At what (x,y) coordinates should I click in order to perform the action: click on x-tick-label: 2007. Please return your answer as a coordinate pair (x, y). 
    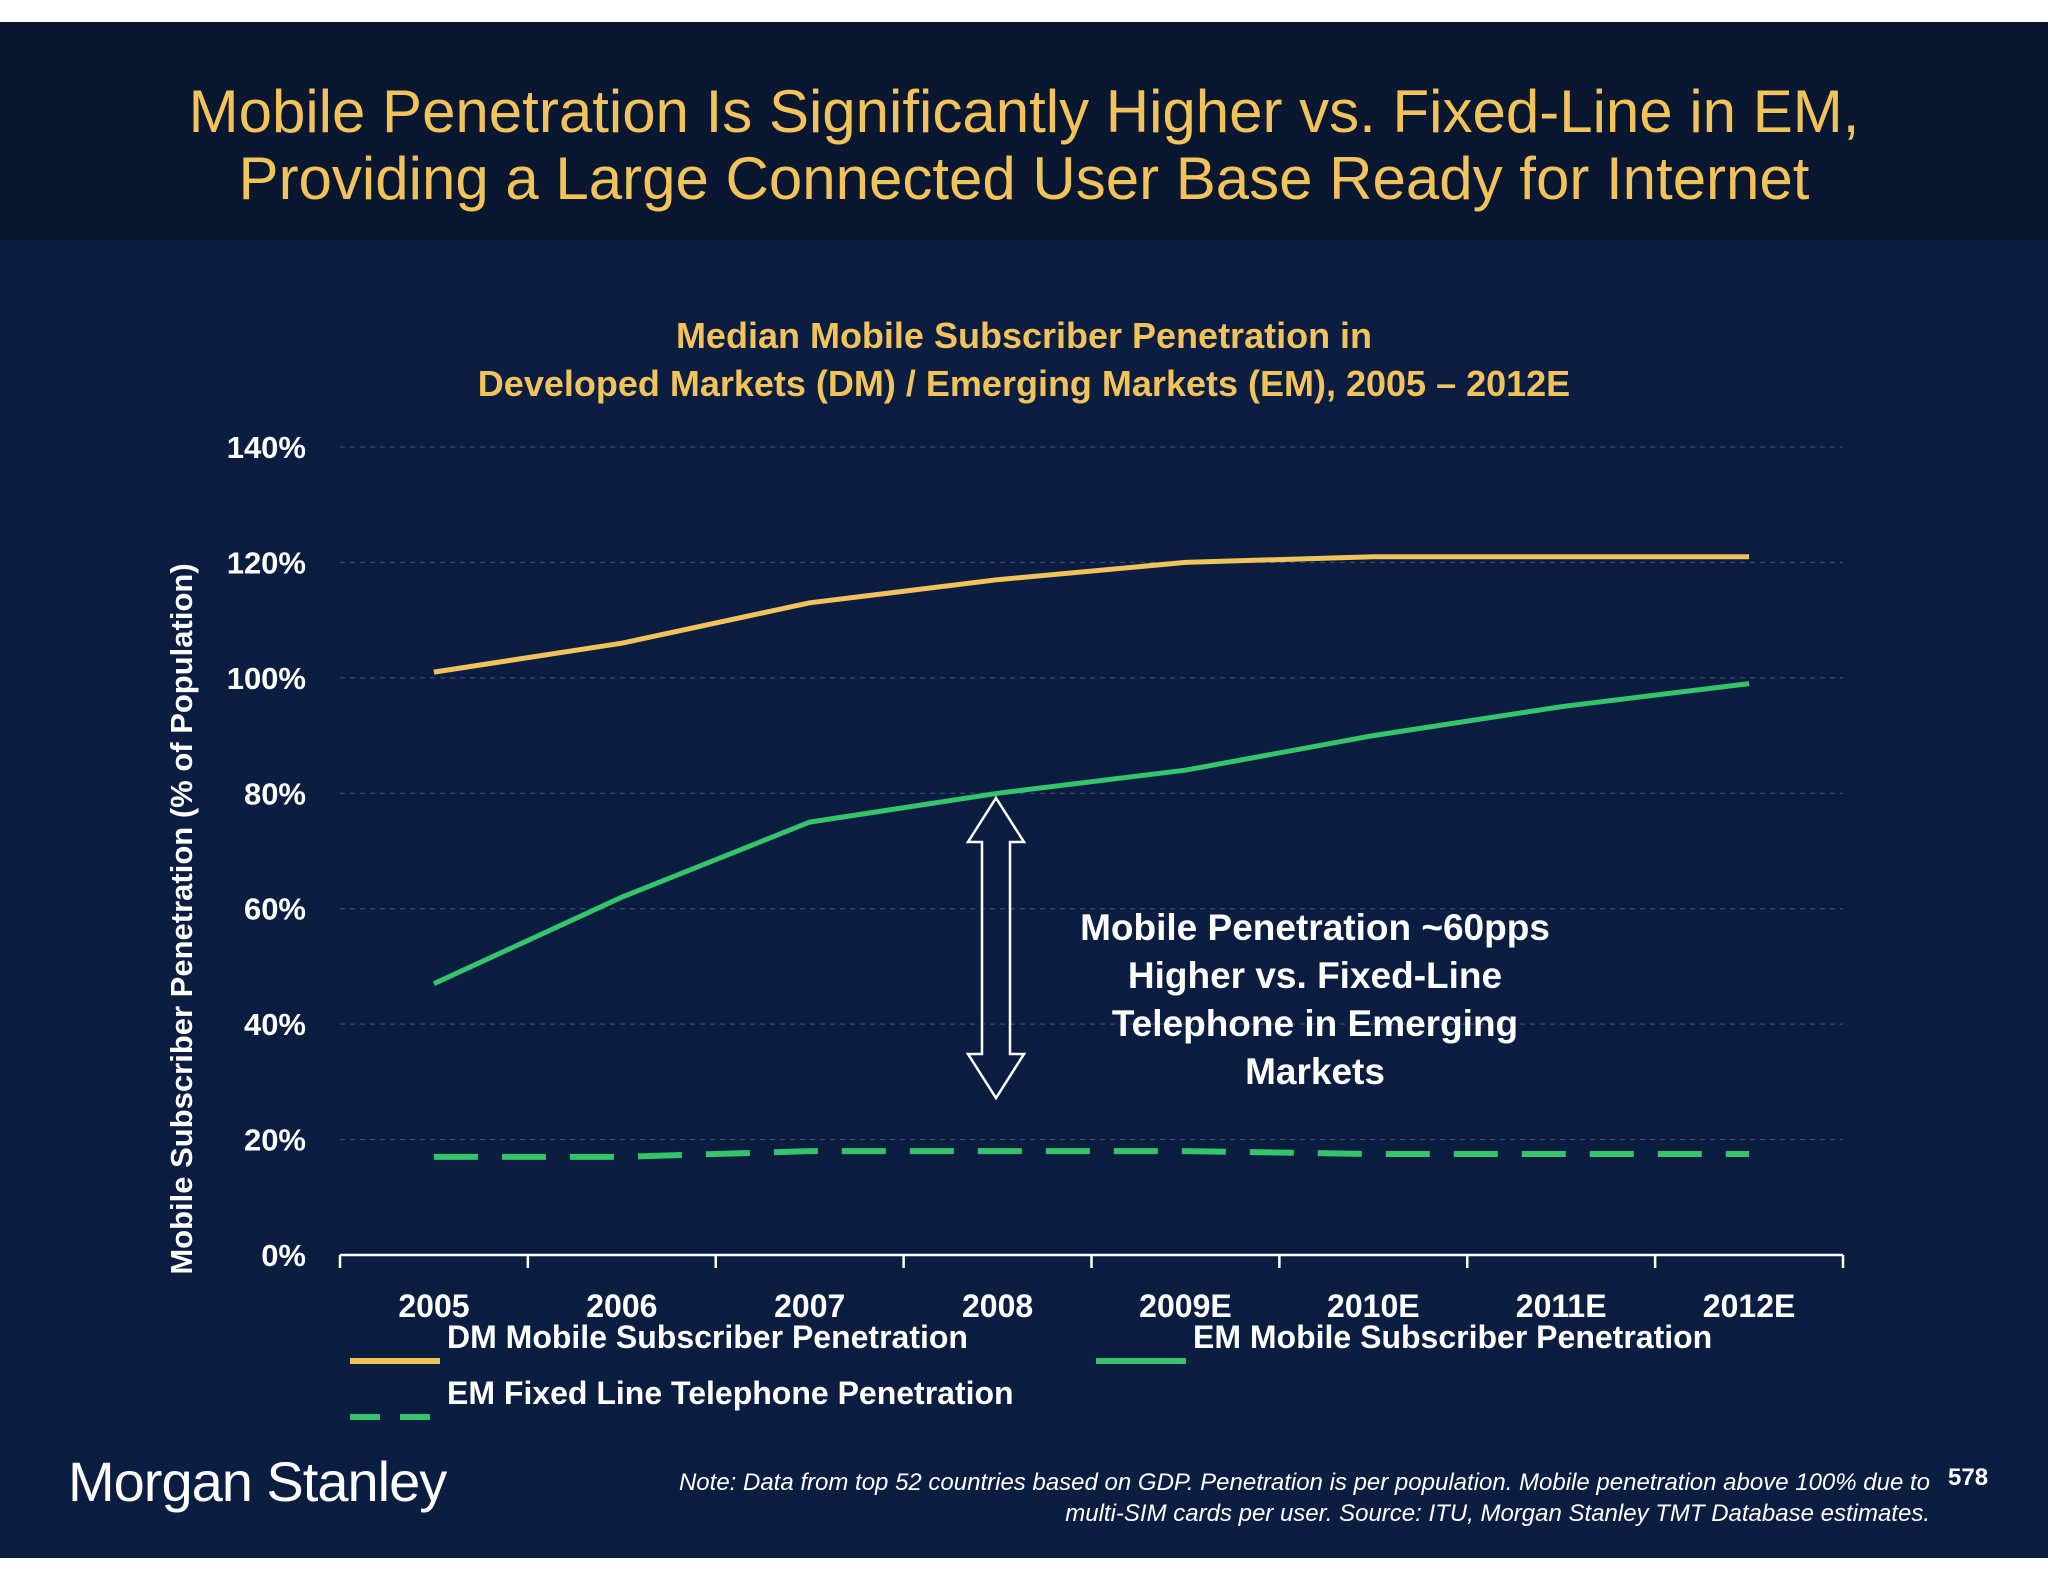
    Looking at the image, I should click on (809, 1306).